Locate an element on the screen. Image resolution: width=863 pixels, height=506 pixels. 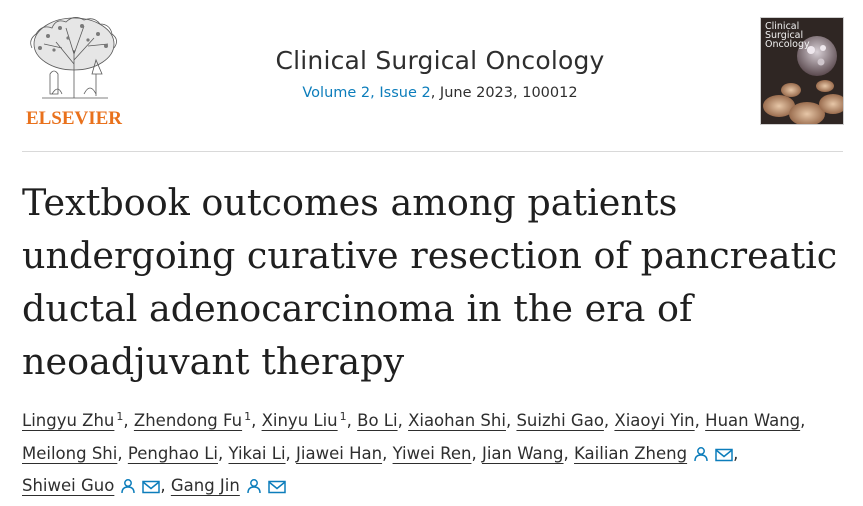
author: Yikai Li, is located at coordinates (259, 453).